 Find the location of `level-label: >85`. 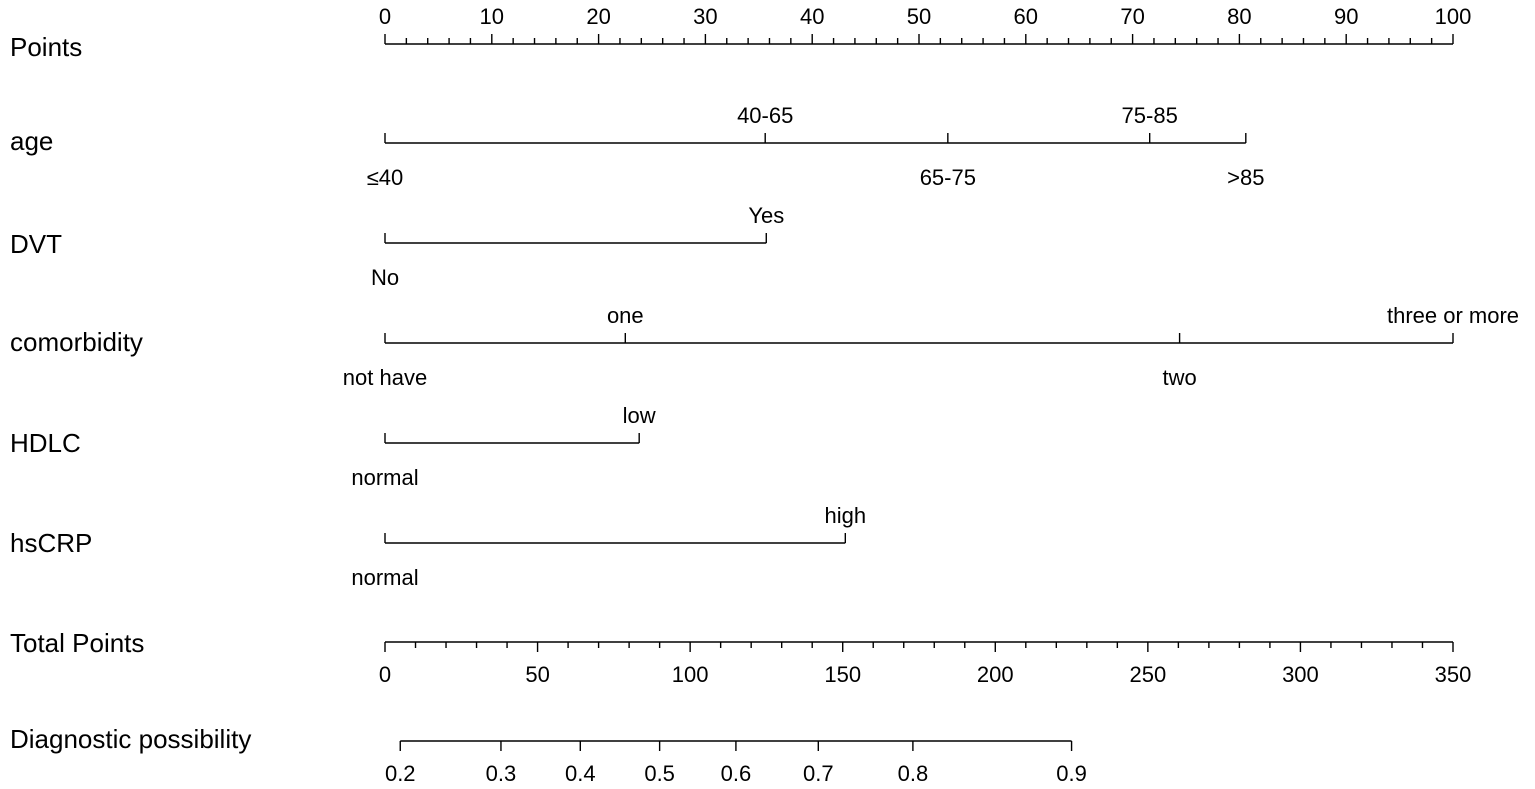

level-label: >85 is located at coordinates (1245, 177).